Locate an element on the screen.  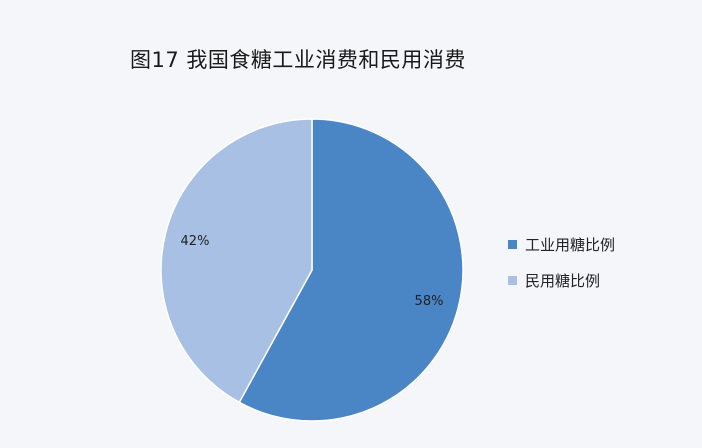
data-label: 42% is located at coordinates (195, 241).